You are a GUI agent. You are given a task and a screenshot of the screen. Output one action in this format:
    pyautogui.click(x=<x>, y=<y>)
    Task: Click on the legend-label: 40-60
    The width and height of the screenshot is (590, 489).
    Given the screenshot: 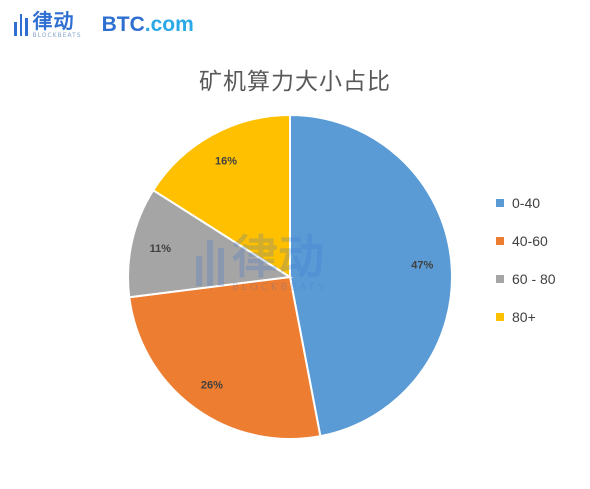 What is the action you would take?
    pyautogui.click(x=530, y=241)
    